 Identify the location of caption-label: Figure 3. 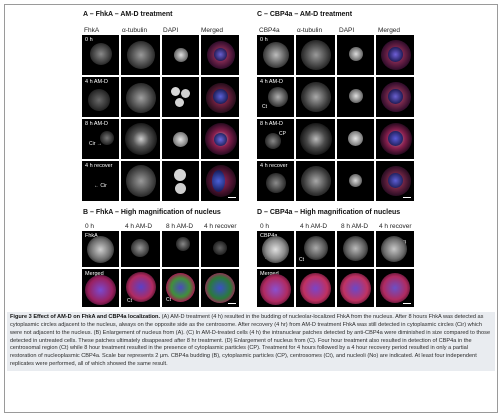
(21, 317).